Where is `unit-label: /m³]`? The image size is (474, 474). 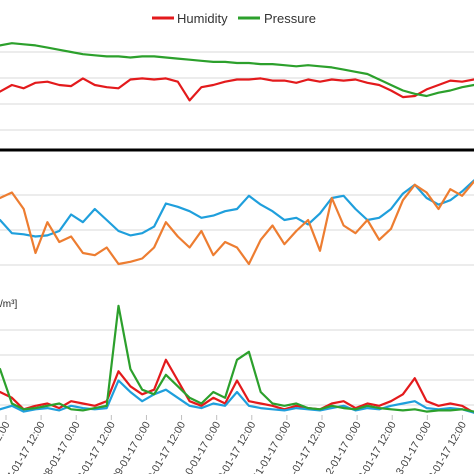
unit-label: /m³] is located at coordinates (8, 304).